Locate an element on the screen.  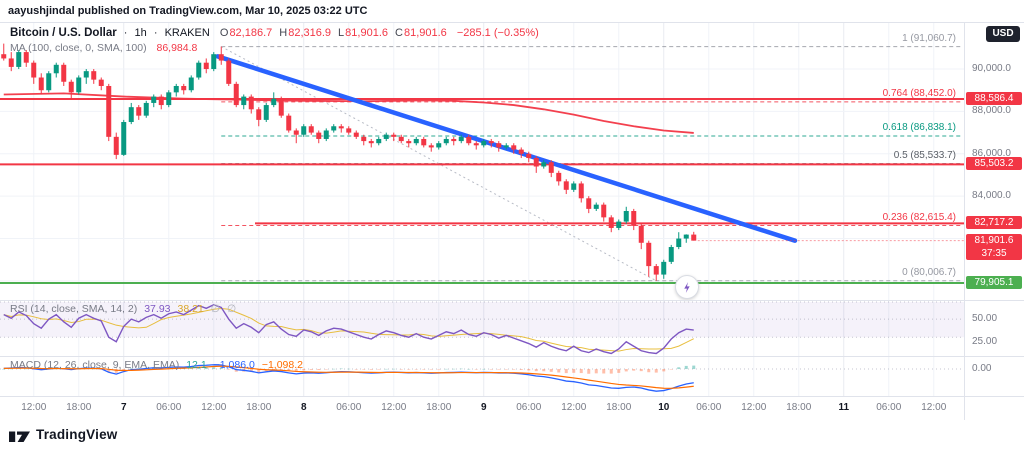
ohlc-value: 82,186.7 is located at coordinates (251, 33).